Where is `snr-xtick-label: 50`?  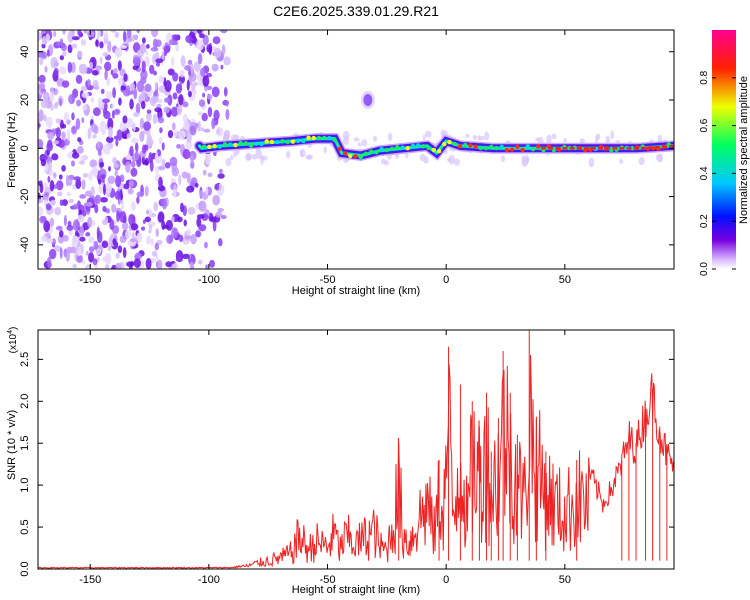
snr-xtick-label: 50 is located at coordinates (565, 580).